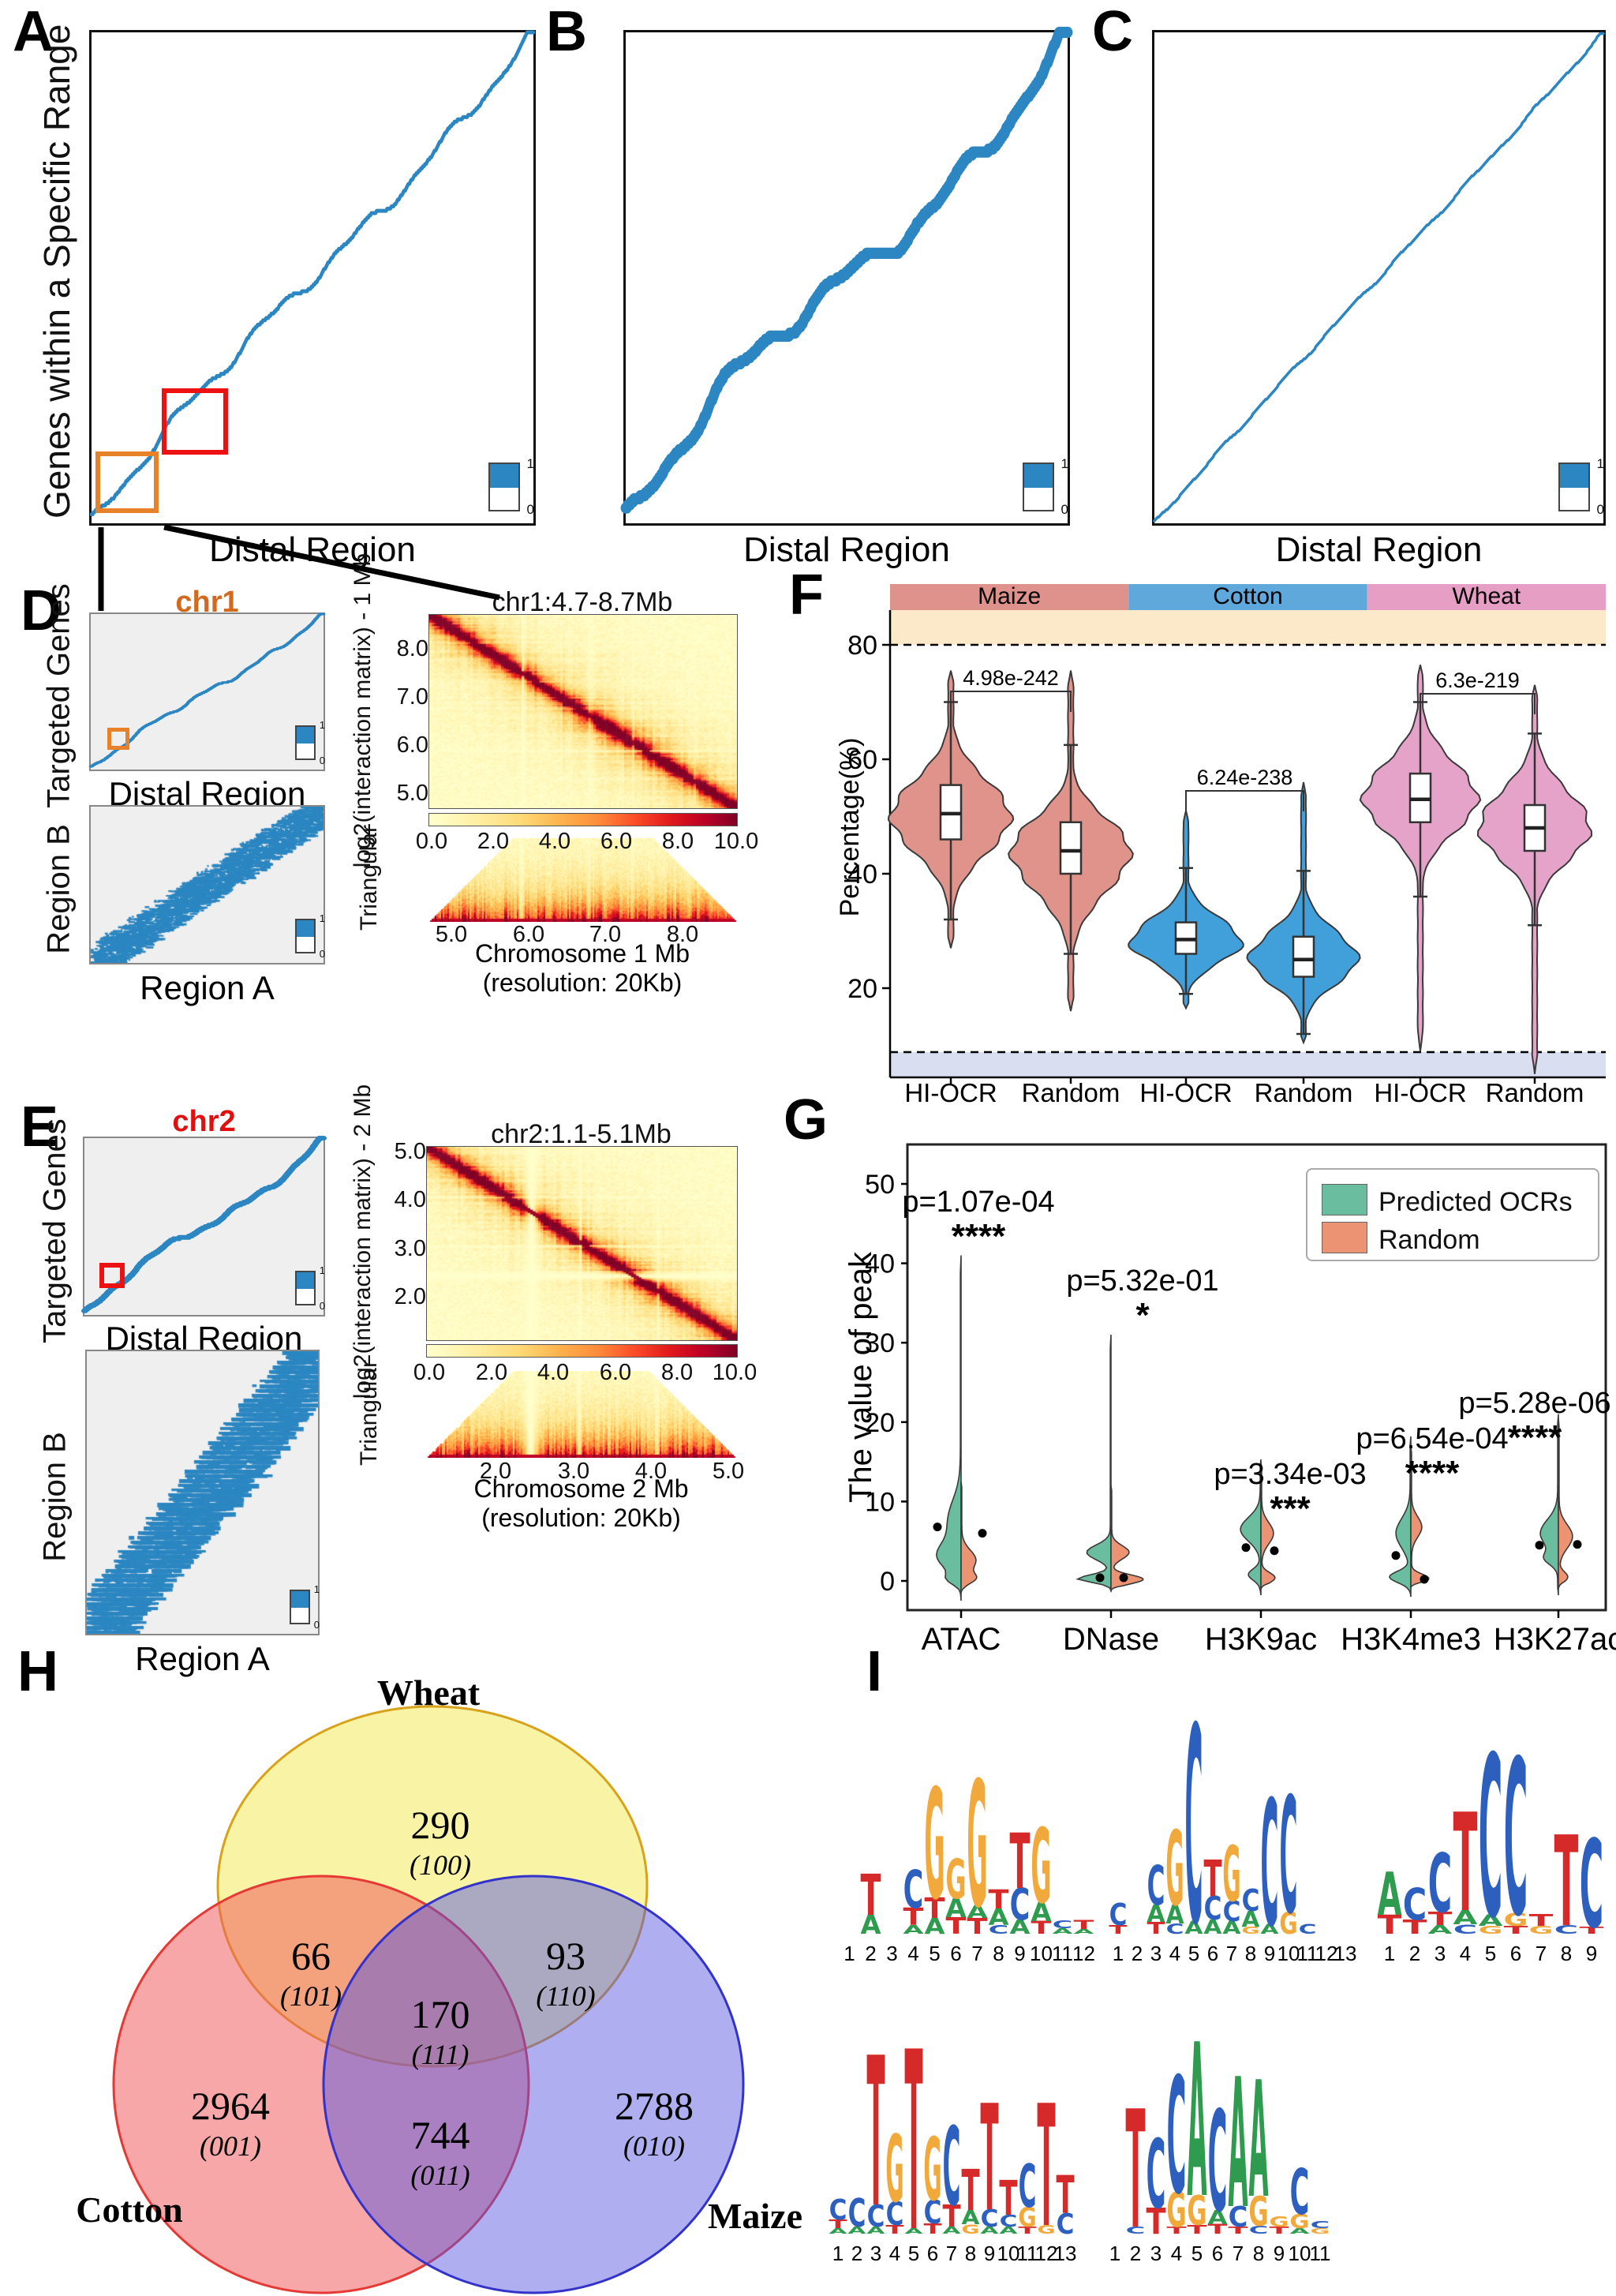 This screenshot has height=2296, width=1616. Describe the element at coordinates (971, 2253) in the screenshot. I see `logo-4-position-label: 8` at that location.